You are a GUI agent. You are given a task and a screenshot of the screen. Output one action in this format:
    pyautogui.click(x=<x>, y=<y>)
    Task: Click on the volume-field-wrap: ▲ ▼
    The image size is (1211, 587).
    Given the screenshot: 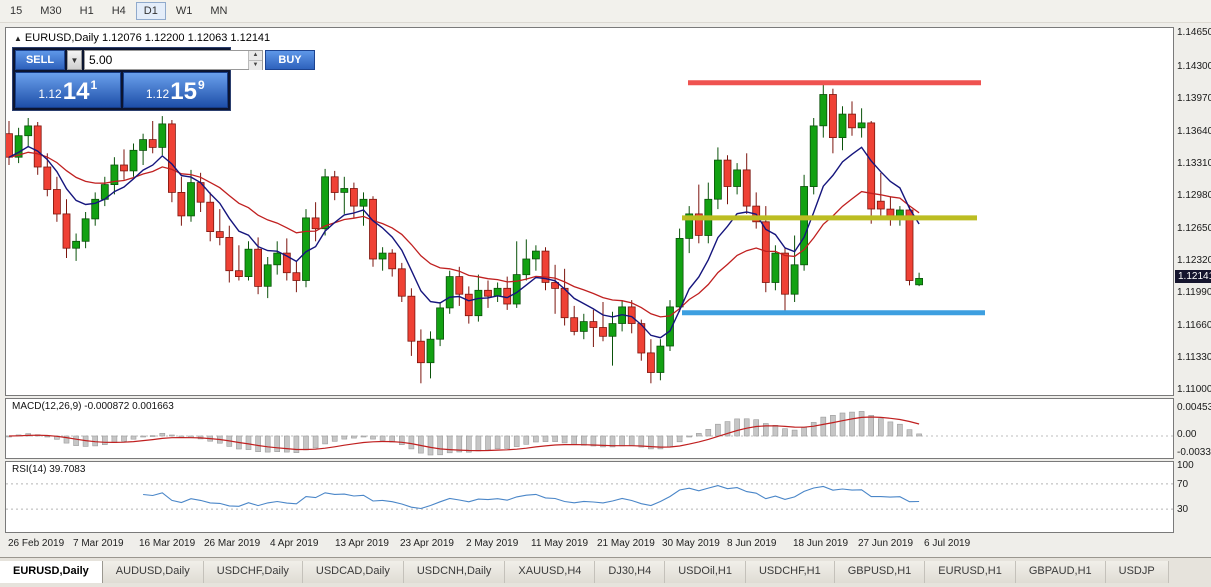 What is the action you would take?
    pyautogui.click(x=173, y=60)
    